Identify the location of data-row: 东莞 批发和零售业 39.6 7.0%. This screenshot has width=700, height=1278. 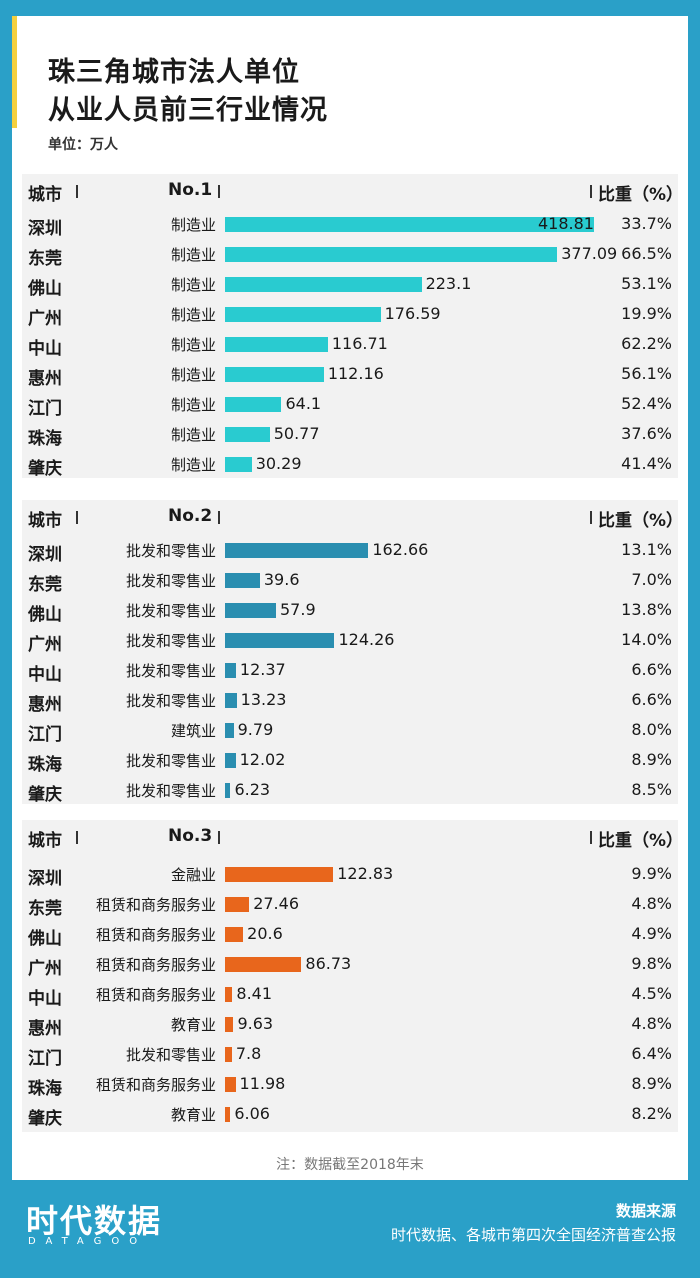
(350, 581).